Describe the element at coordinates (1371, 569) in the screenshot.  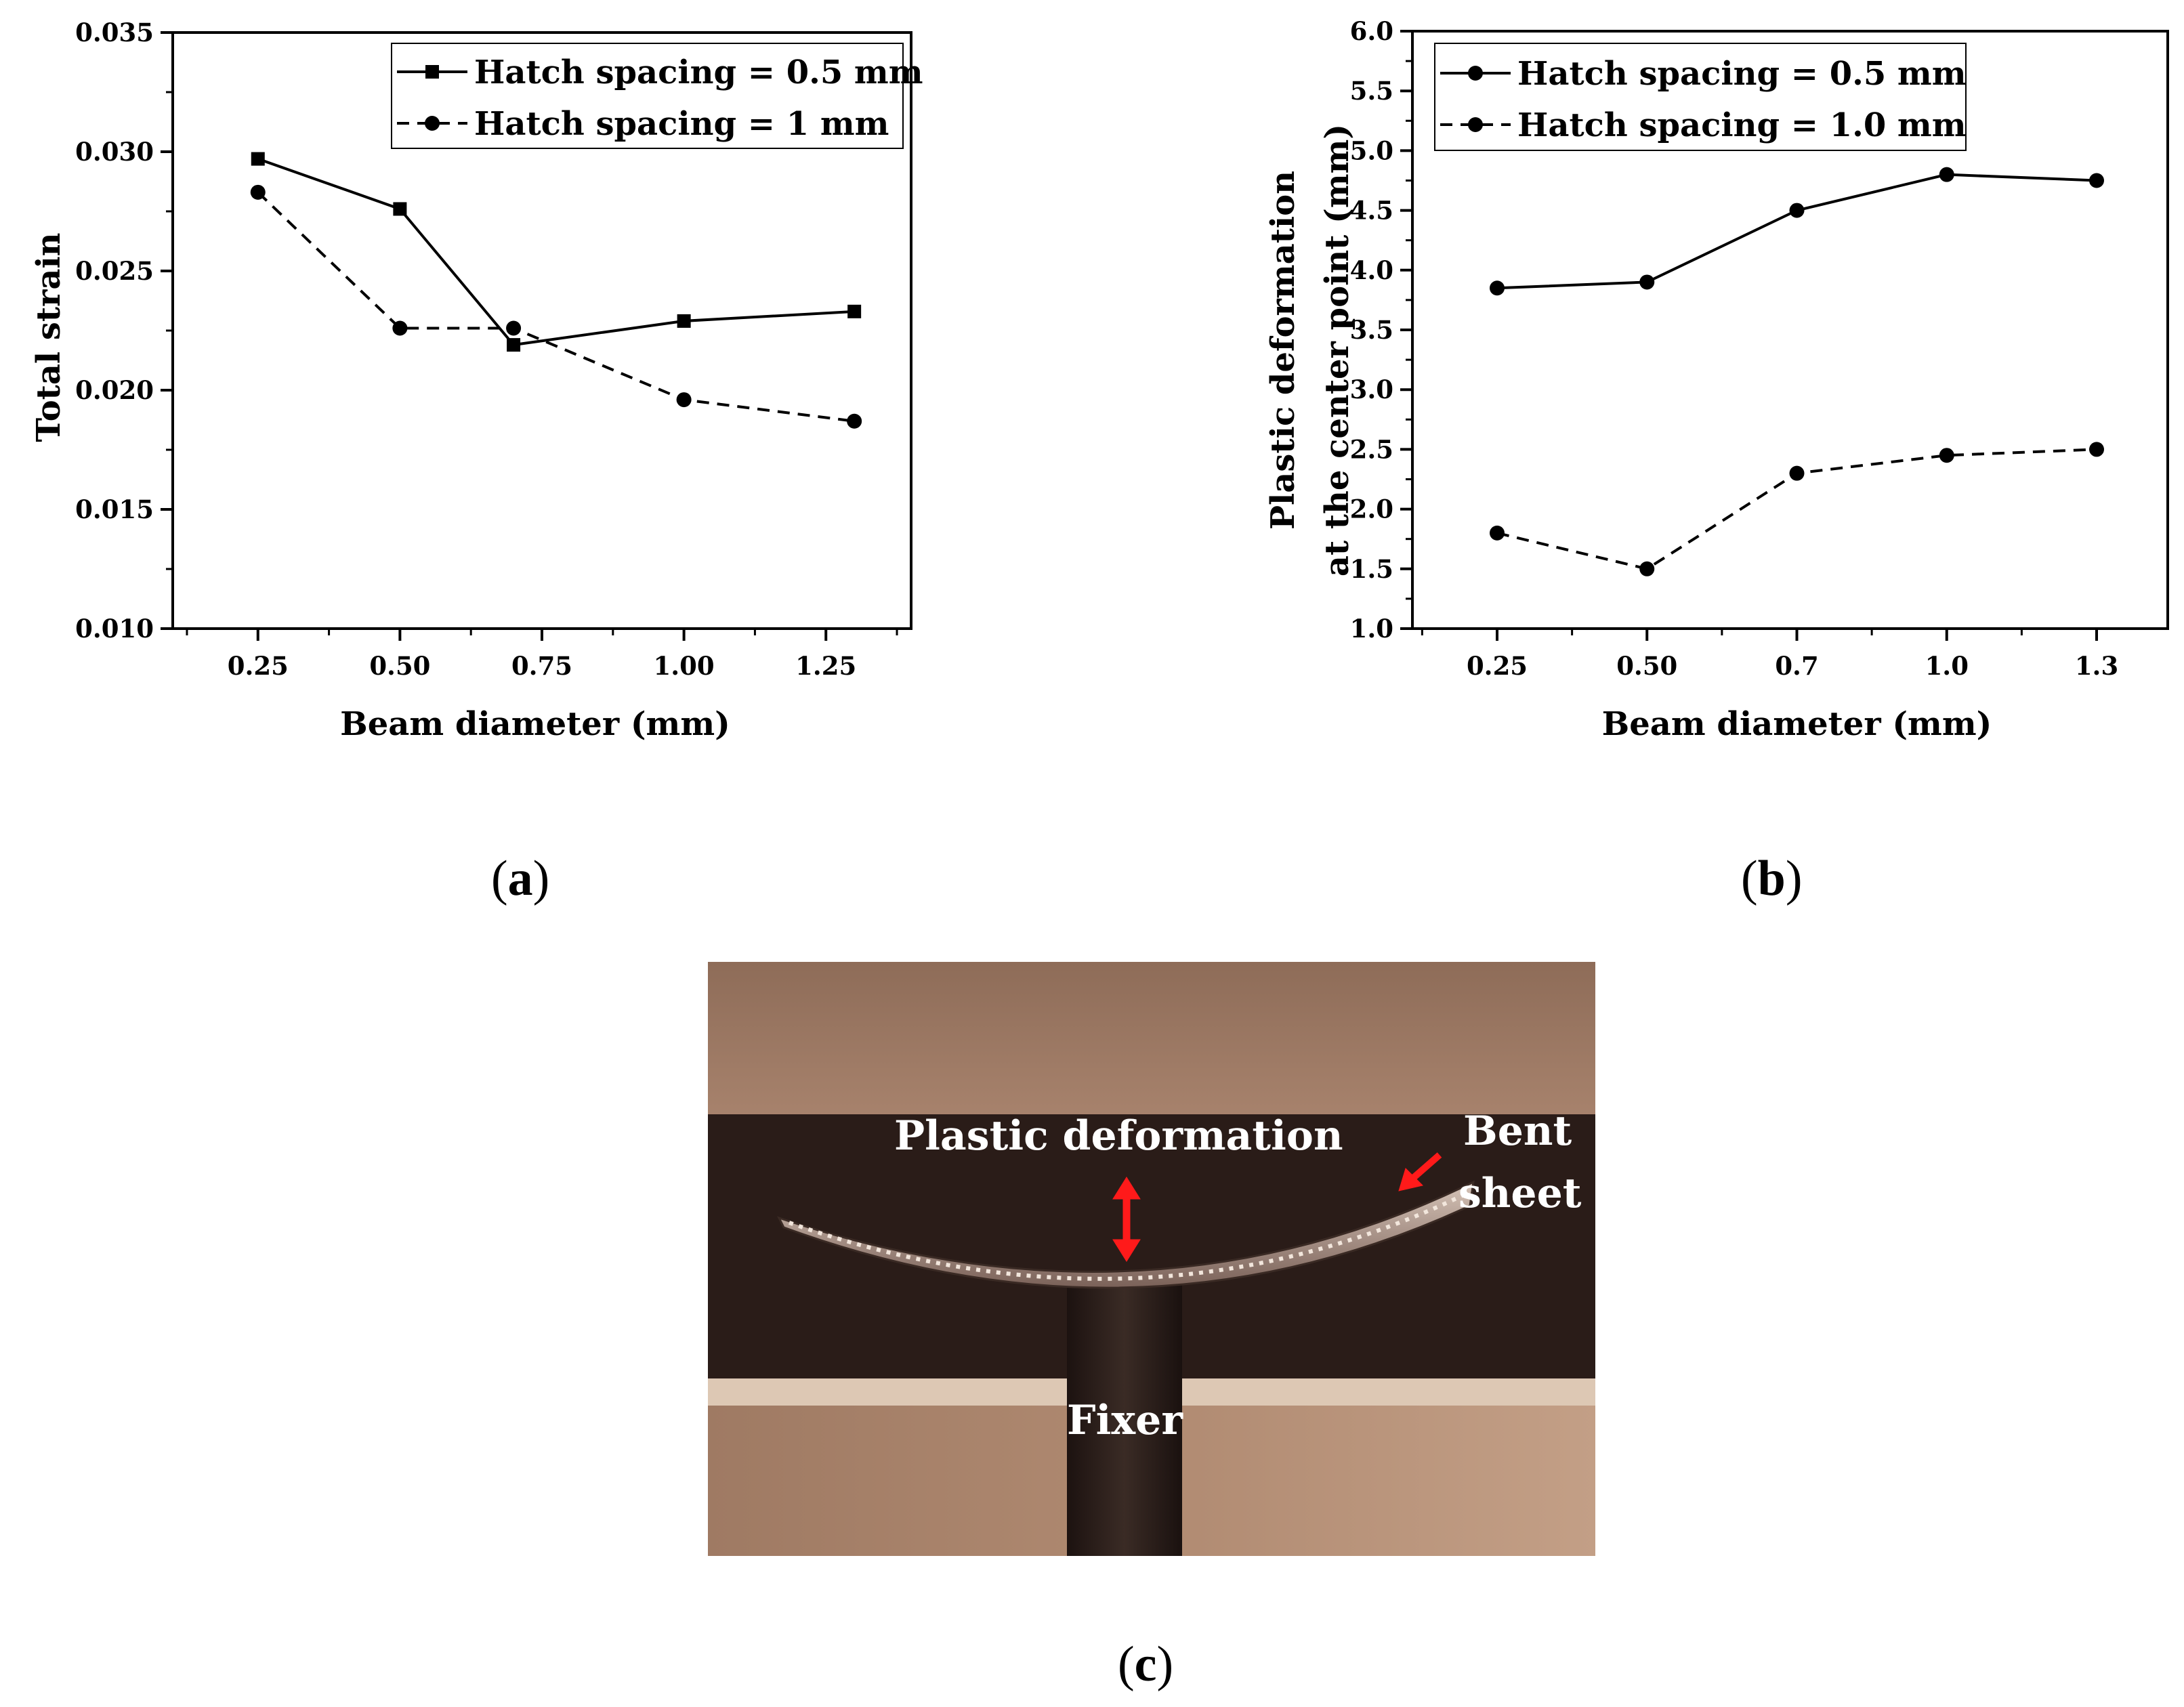
I see `y-tick-label: 1.5` at that location.